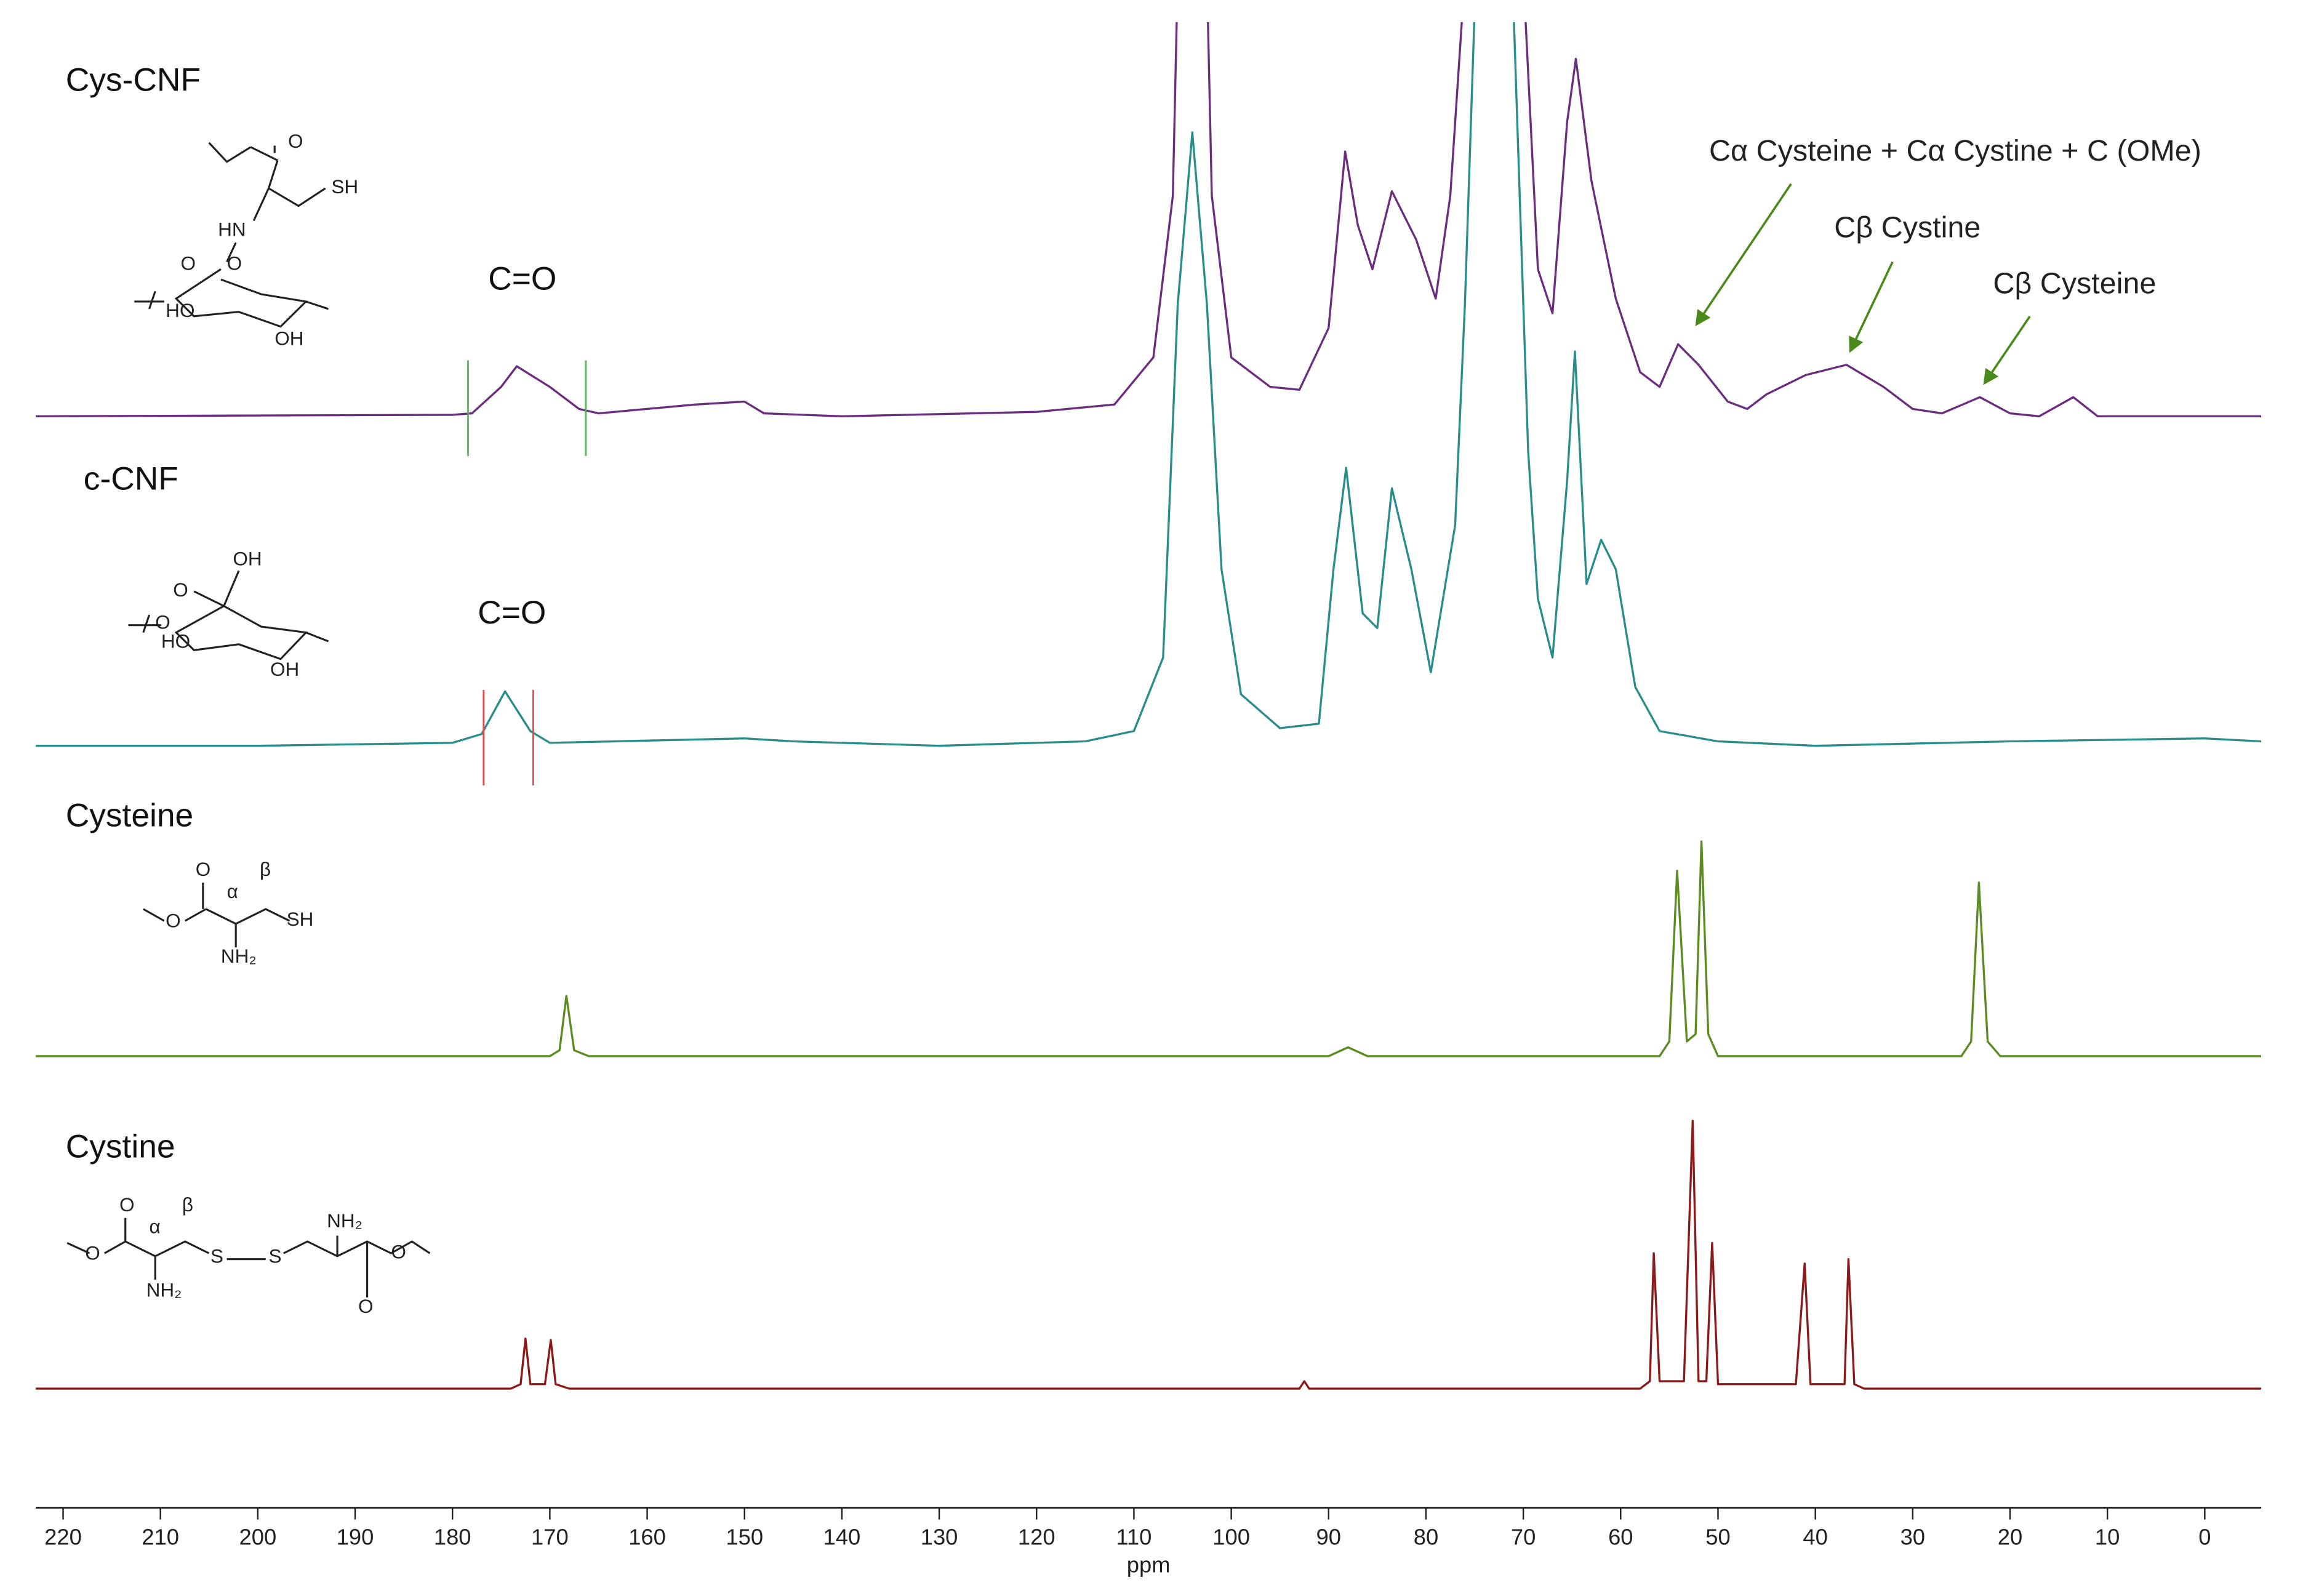  What do you see at coordinates (232, 230) in the screenshot?
I see `atom-label: HN` at bounding box center [232, 230].